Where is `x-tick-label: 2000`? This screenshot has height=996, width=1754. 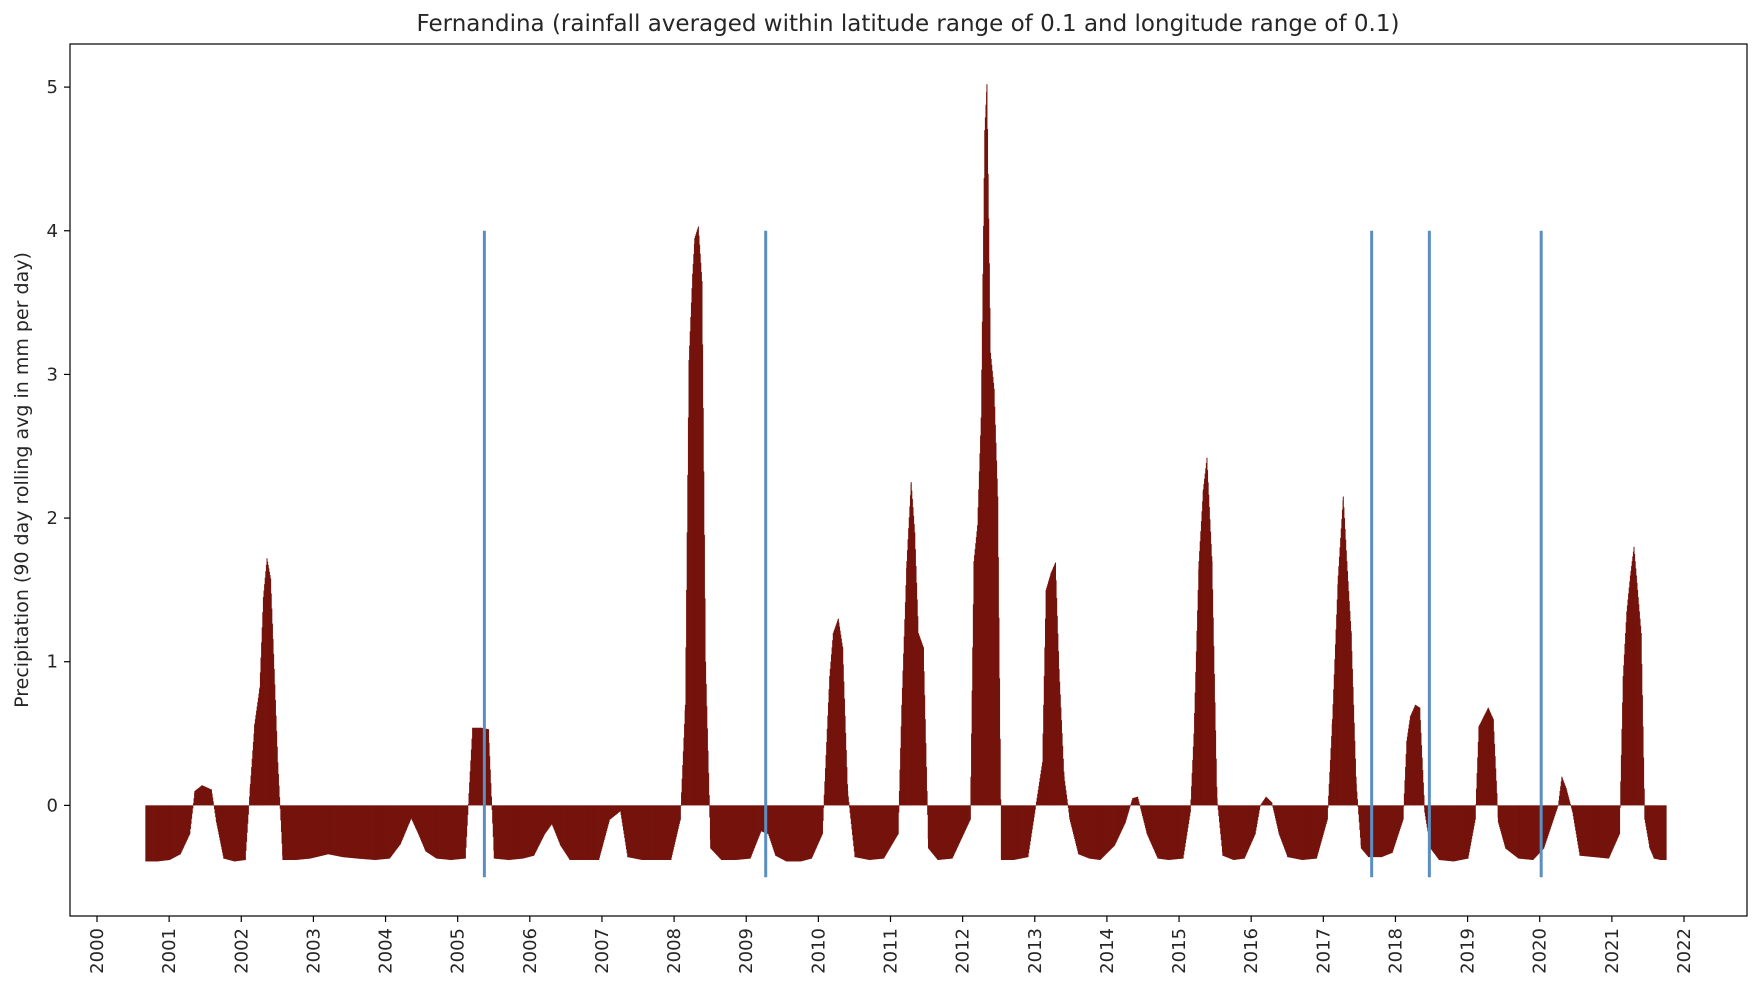
x-tick-label: 2000 is located at coordinates (97, 951).